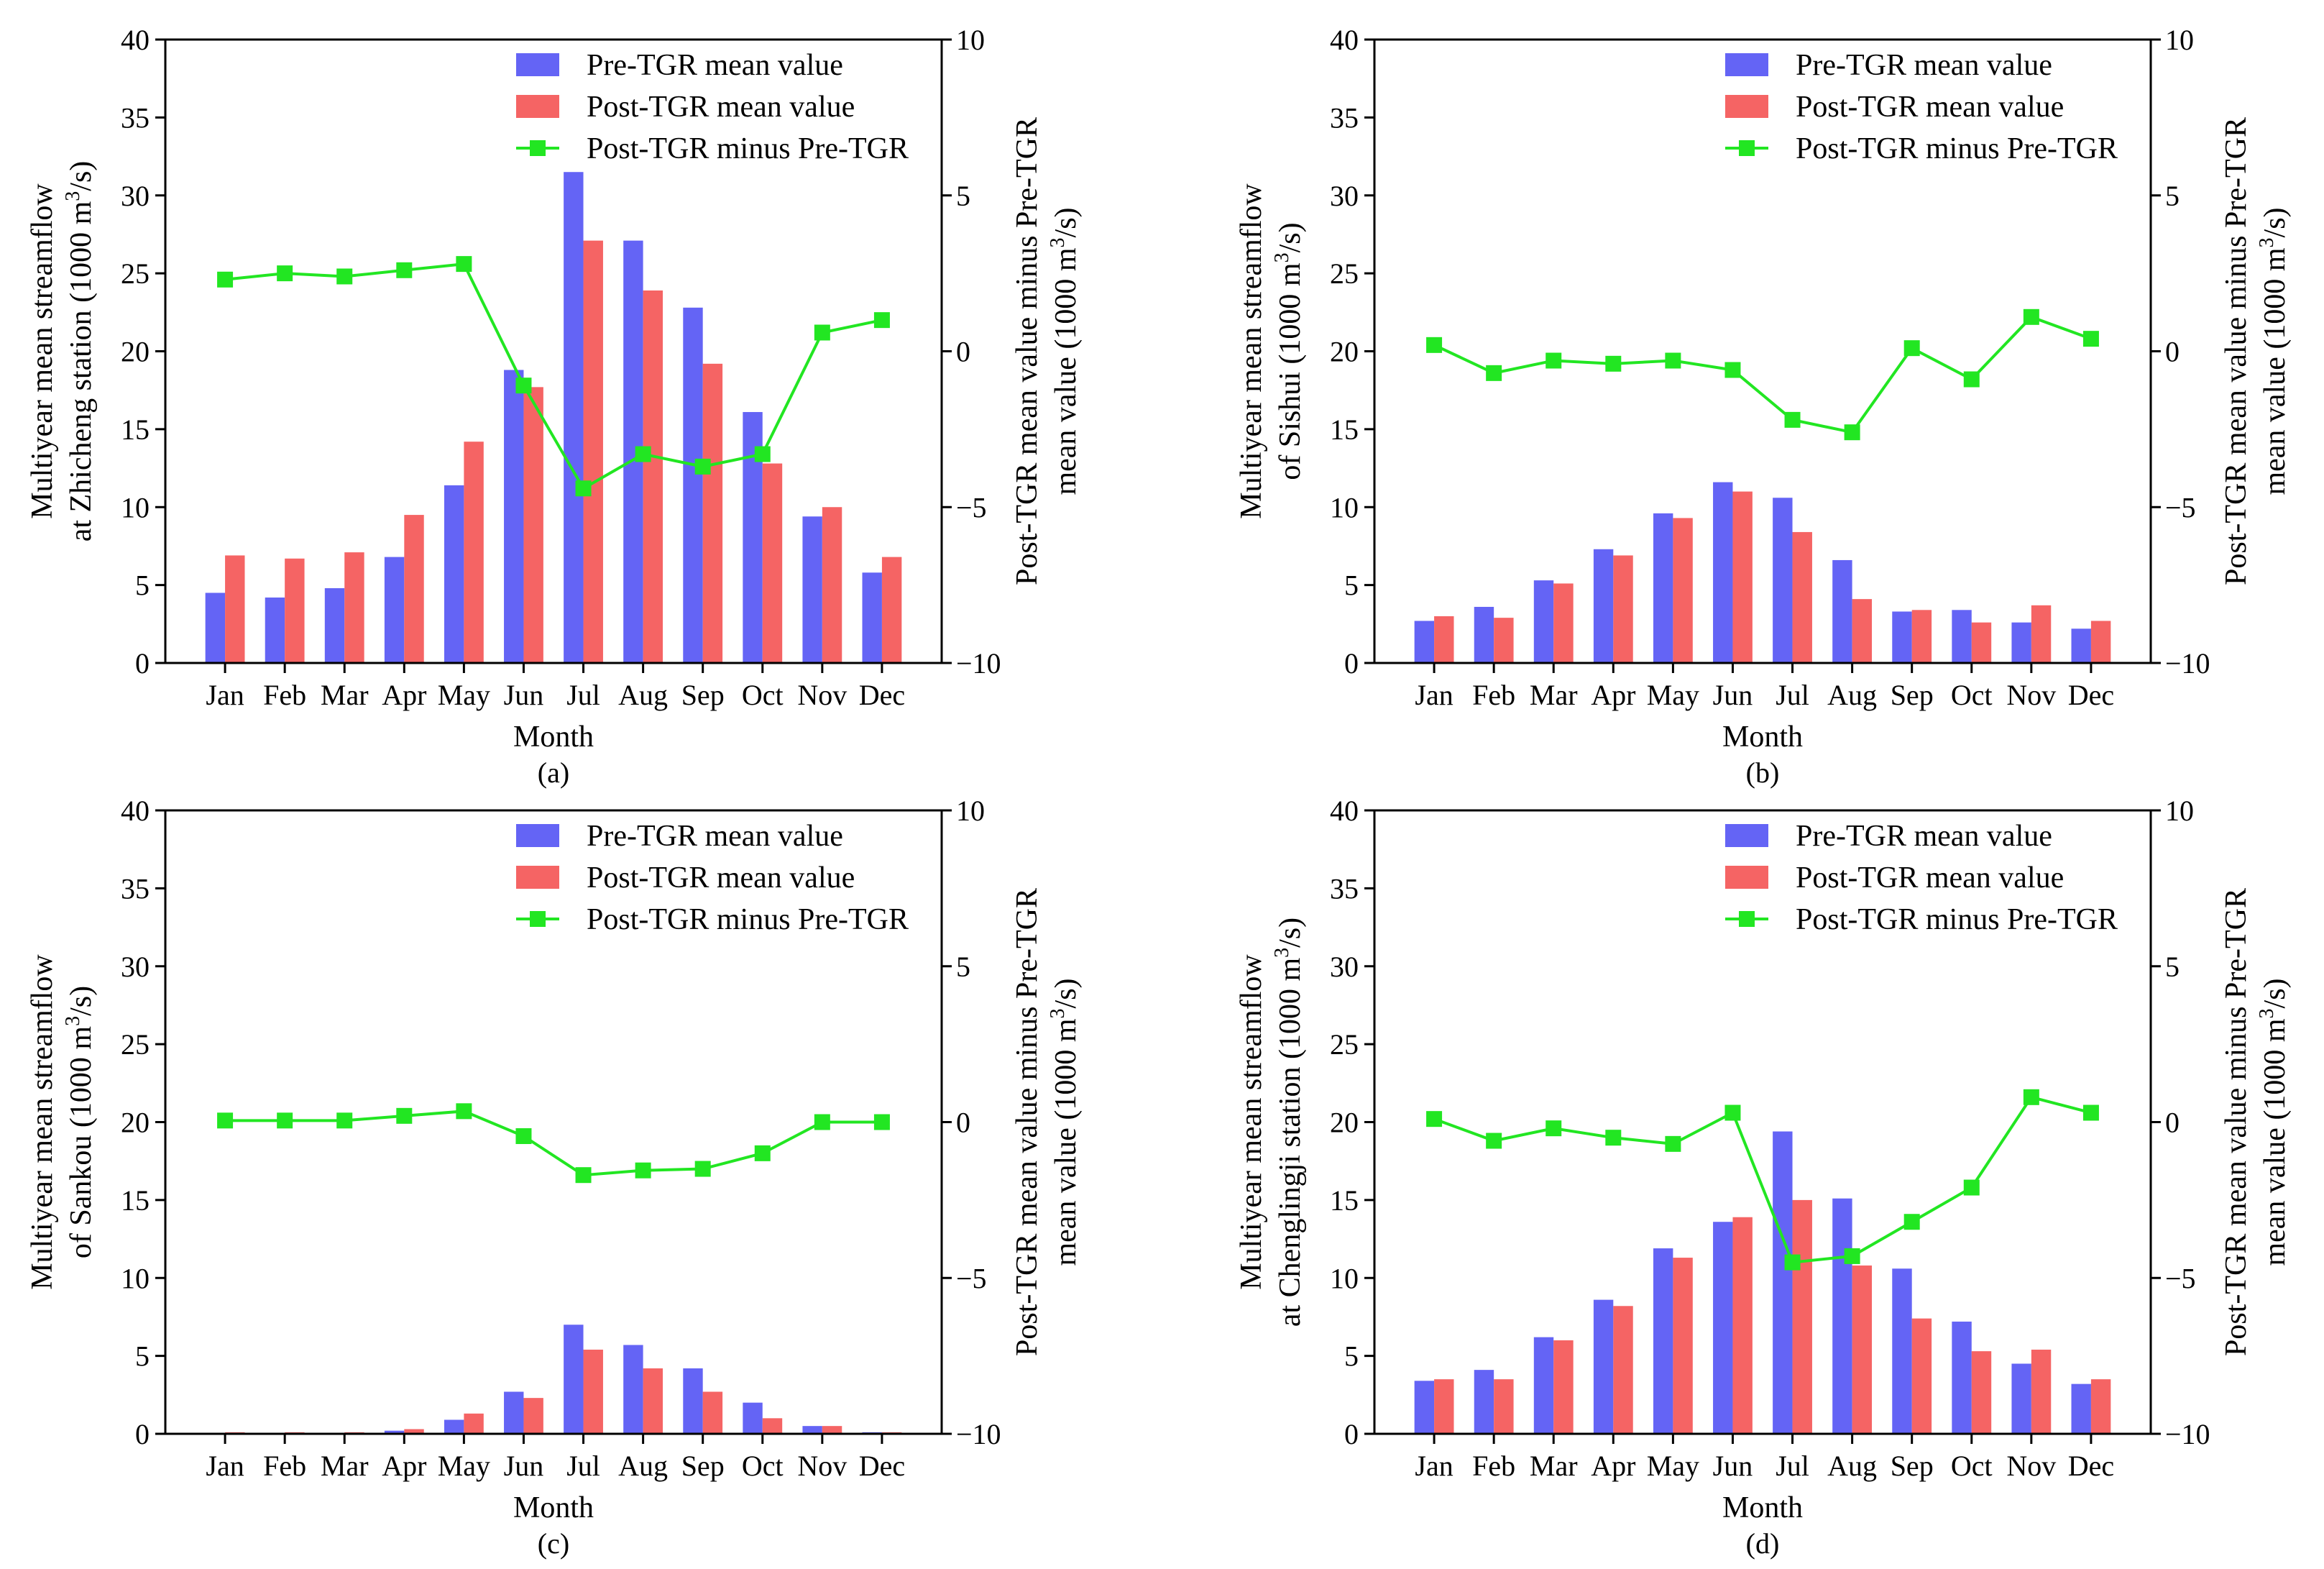 Image resolution: width=2324 pixels, height=1569 pixels. I want to click on x-tick-label: Jan, so click(225, 1466).